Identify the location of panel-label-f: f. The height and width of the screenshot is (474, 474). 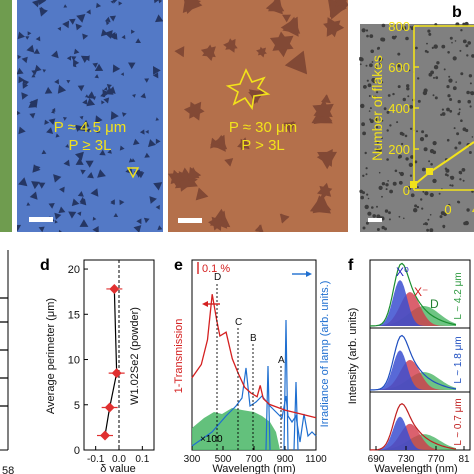
(351, 265).